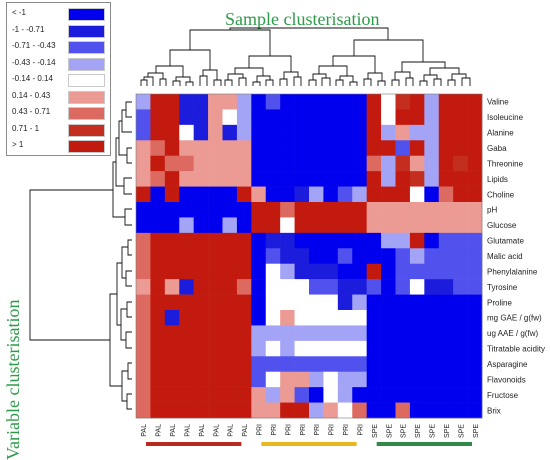 The image size is (550, 460). What do you see at coordinates (31, 95) in the screenshot?
I see `legend-label: 0.14 - 0.43` at bounding box center [31, 95].